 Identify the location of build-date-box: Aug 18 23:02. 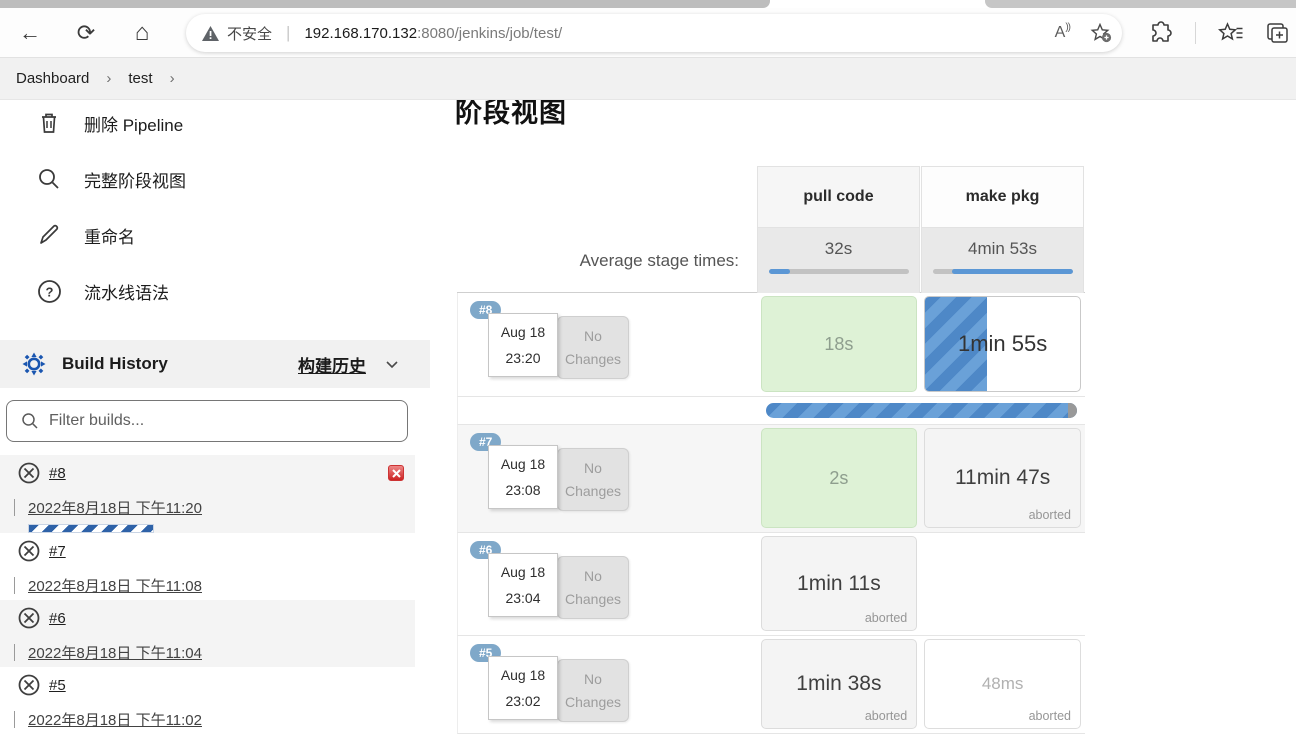
(523, 688).